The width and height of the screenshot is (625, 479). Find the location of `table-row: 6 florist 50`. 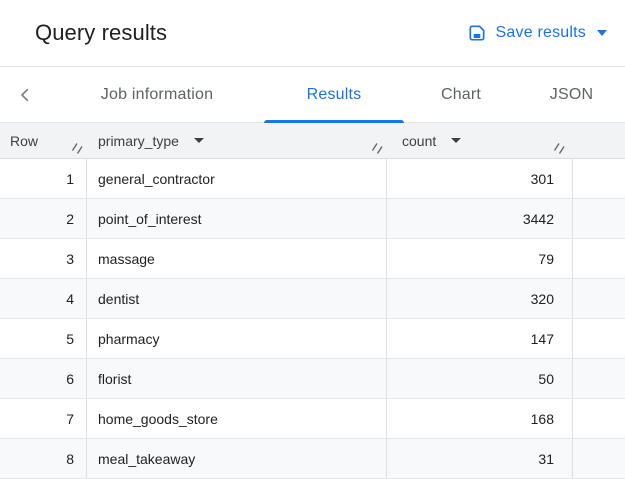

table-row: 6 florist 50 is located at coordinates (312, 379).